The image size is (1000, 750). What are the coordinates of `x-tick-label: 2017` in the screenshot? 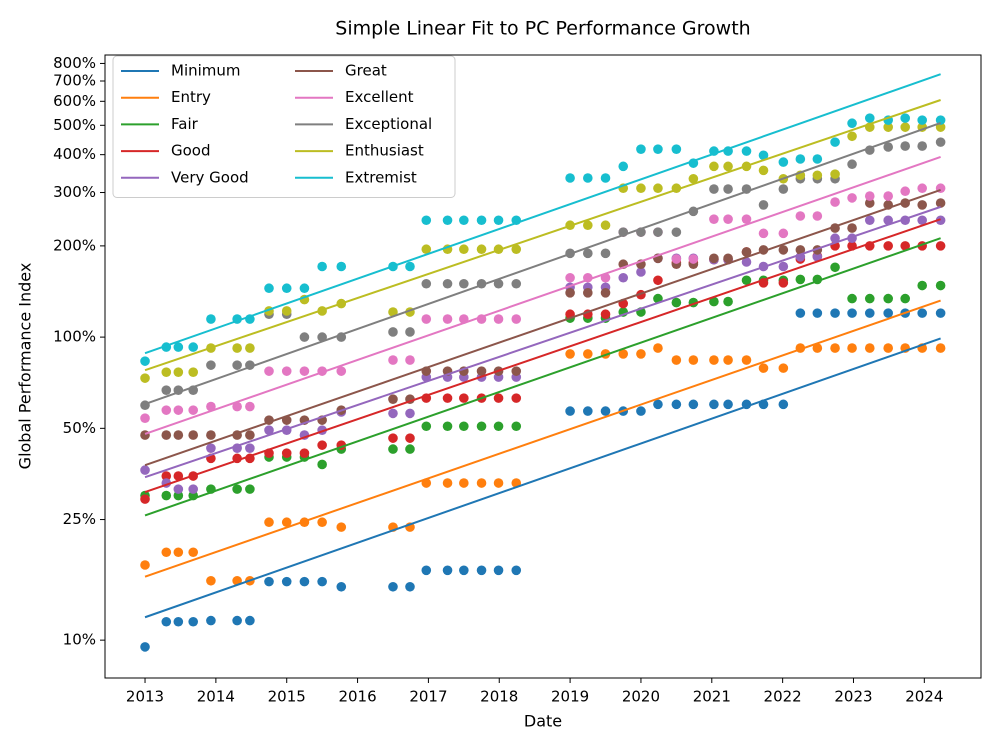 It's located at (428, 697).